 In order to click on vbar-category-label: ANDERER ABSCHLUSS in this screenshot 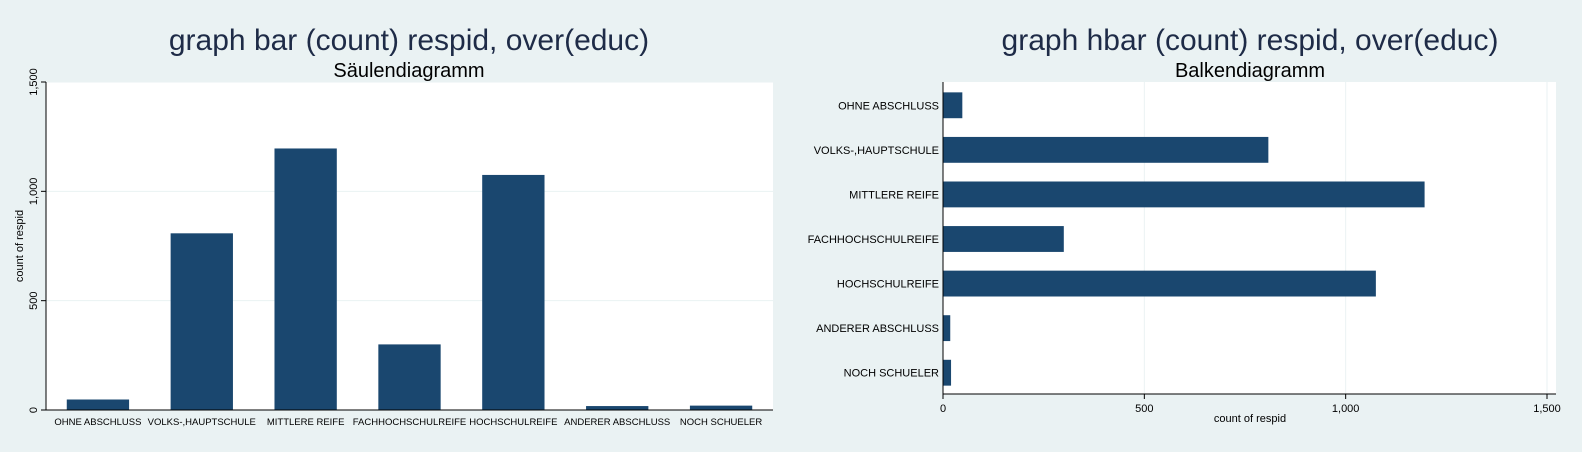, I will do `click(617, 422)`.